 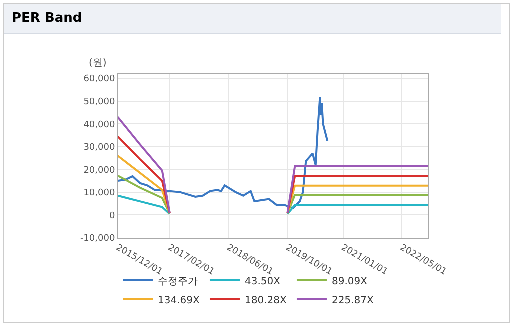 I want to click on y-tick-label: 50,000, so click(x=100, y=102).